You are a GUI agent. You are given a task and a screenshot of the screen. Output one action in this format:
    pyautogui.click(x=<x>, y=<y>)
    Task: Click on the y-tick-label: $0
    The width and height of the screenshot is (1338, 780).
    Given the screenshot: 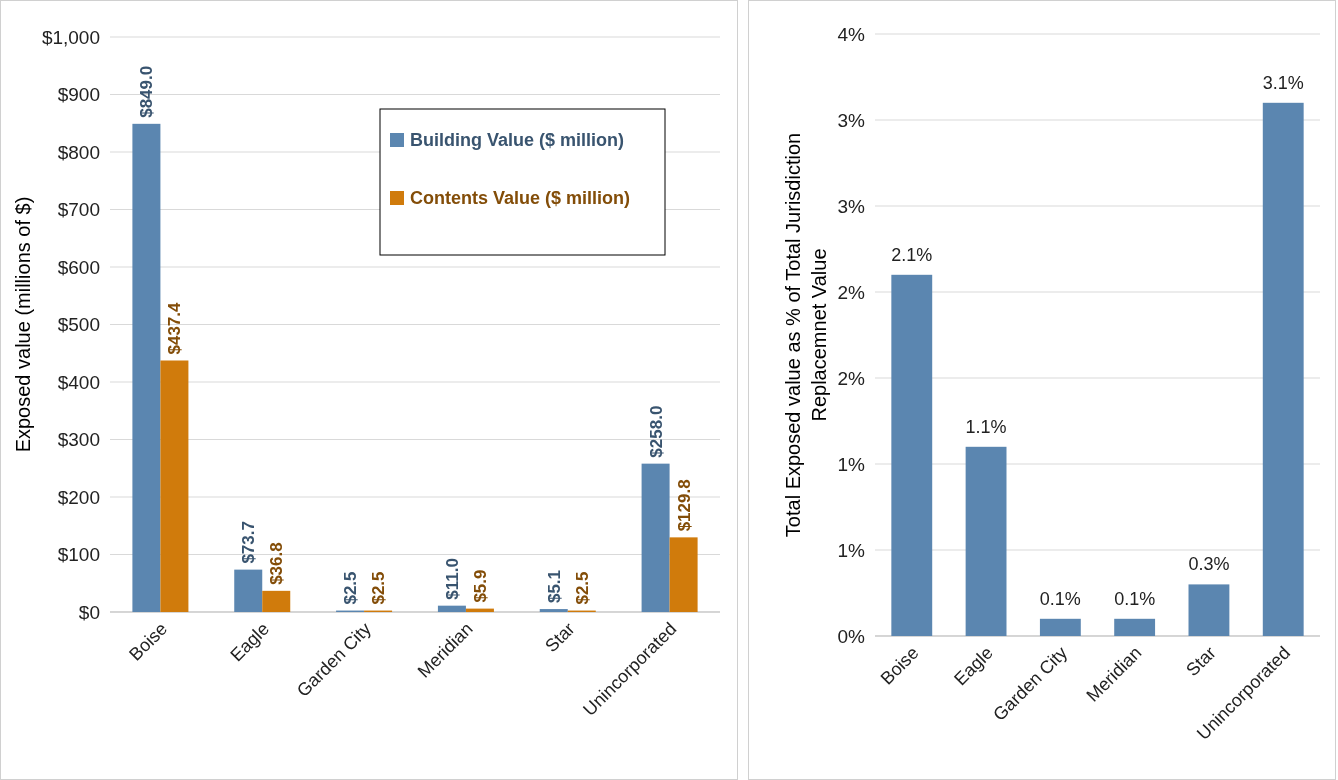 What is the action you would take?
    pyautogui.click(x=89, y=612)
    